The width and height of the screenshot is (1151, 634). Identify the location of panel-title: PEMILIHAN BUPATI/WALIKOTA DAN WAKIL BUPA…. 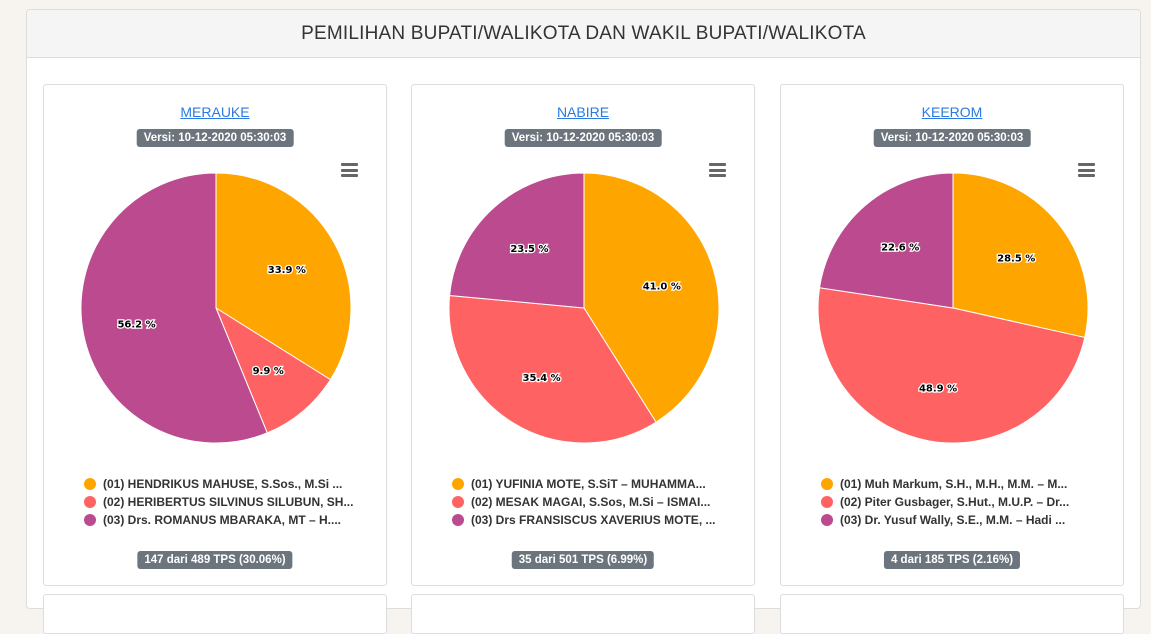
(583, 34).